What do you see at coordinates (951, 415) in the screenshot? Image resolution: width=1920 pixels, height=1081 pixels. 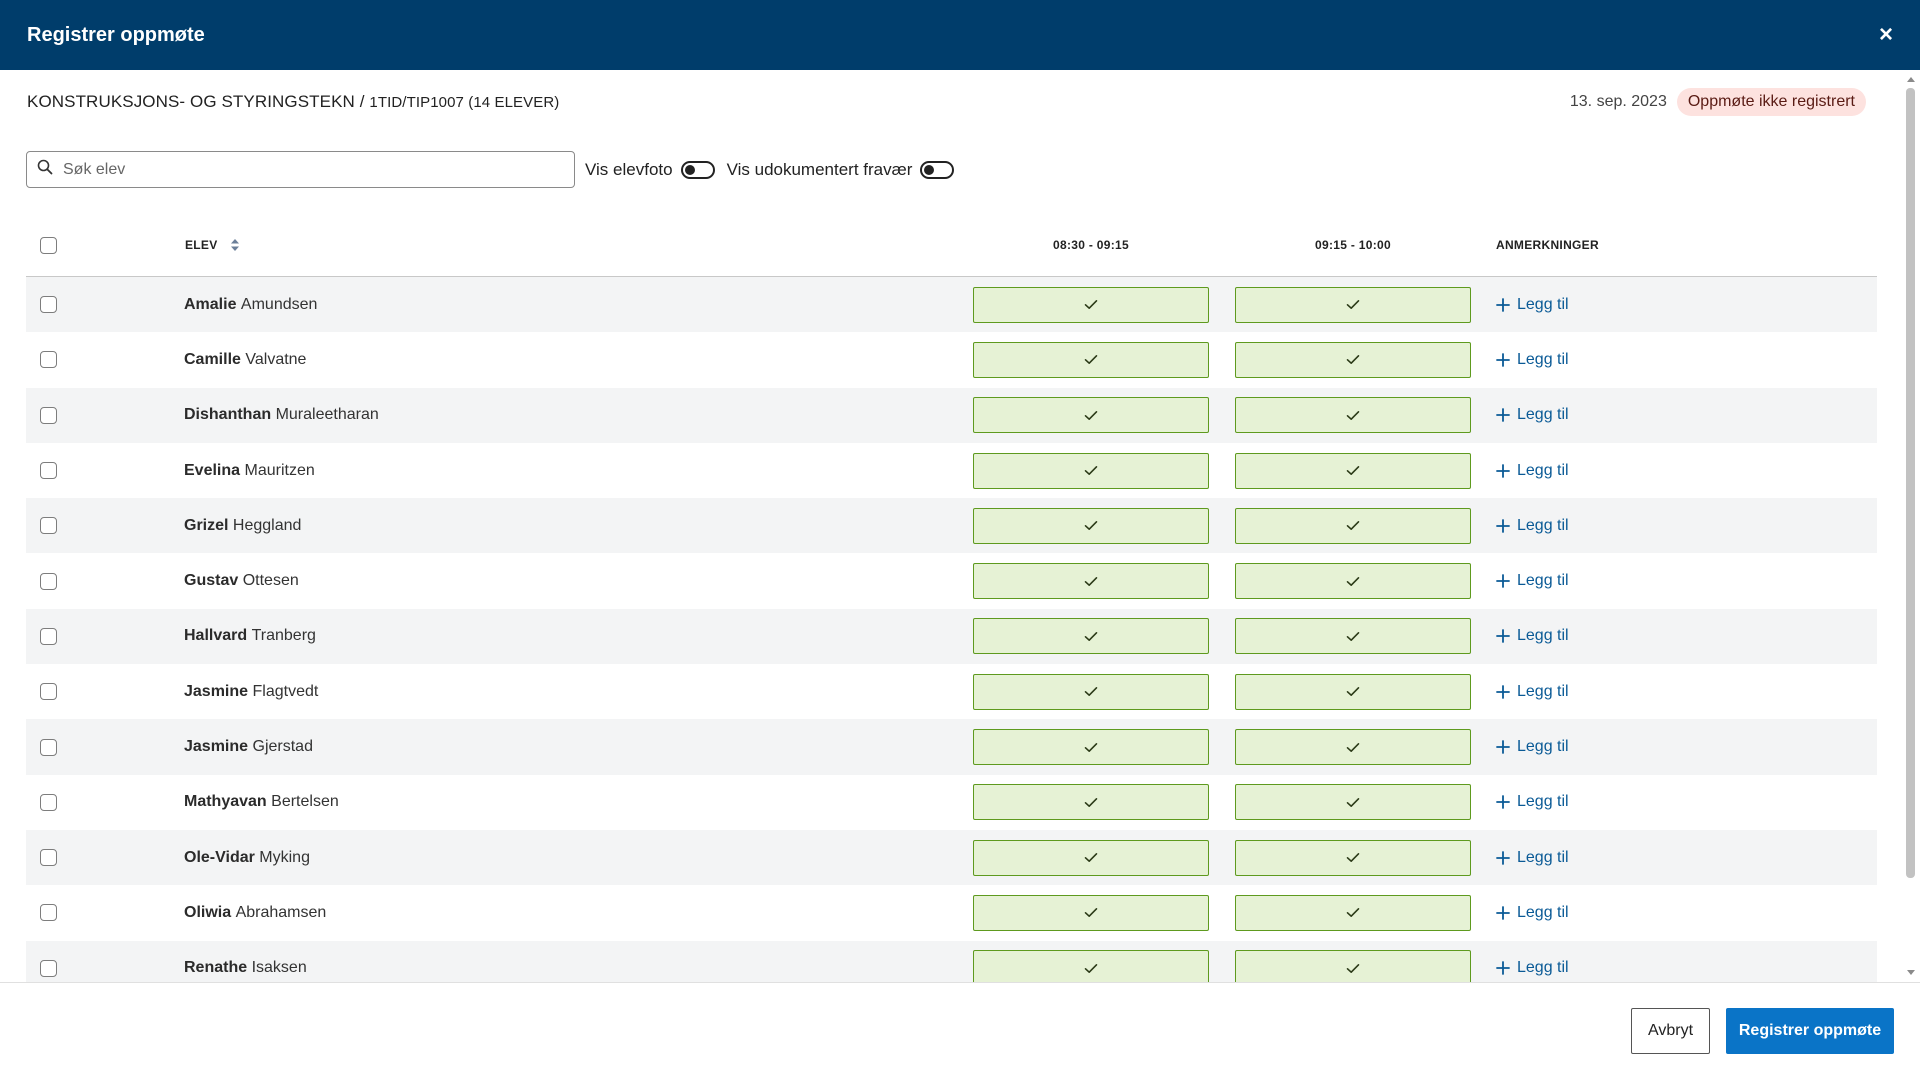 I see `table-row: Dishanthan Muraleetharan Legg til` at bounding box center [951, 415].